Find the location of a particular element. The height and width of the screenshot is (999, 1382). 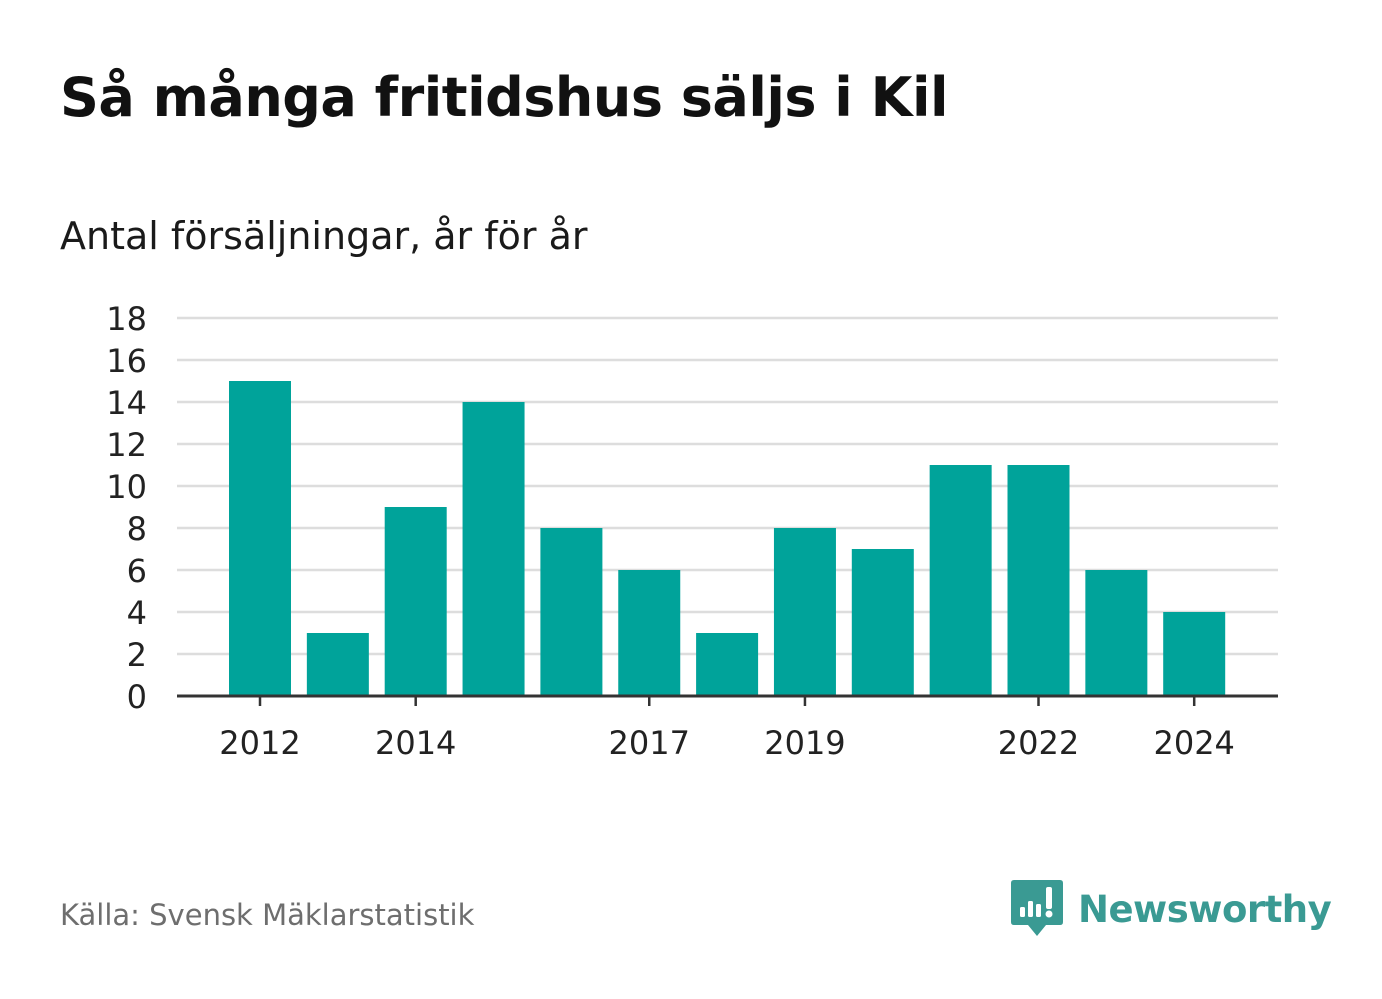

x-tick-label: 2014 is located at coordinates (415, 743).